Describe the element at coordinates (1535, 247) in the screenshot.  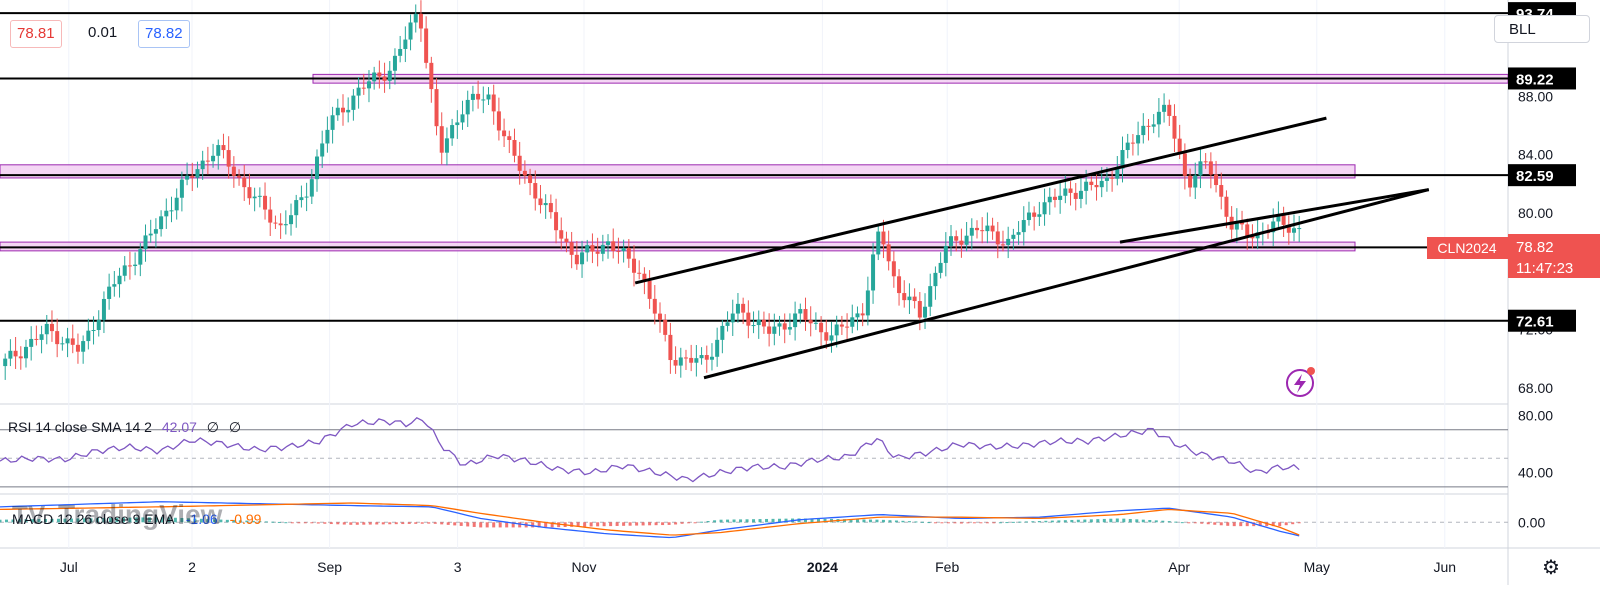
I see `last-price-value: 78.82` at that location.